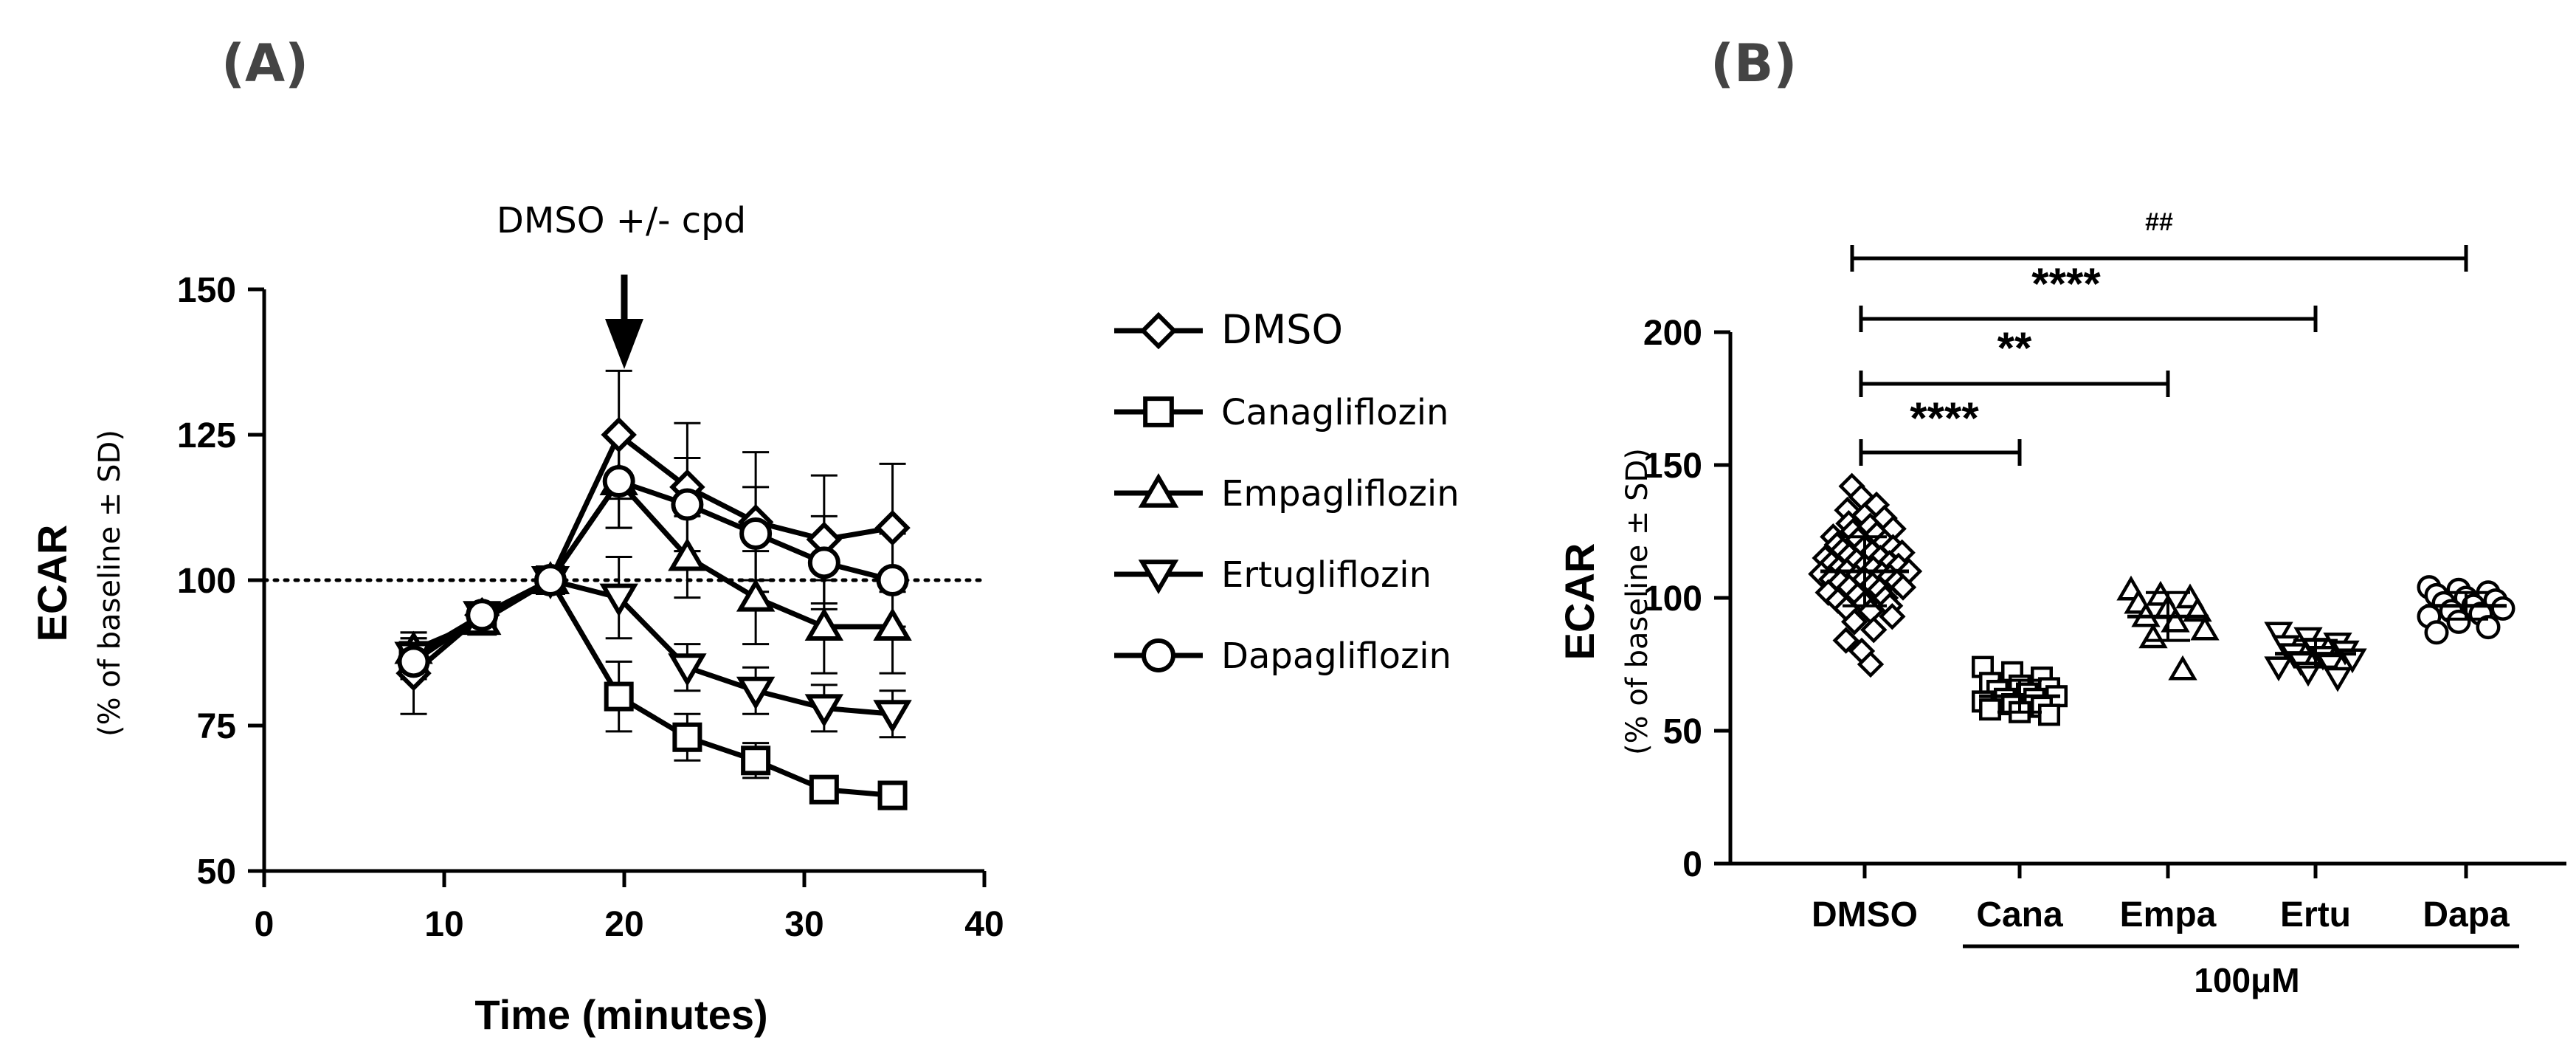  Describe the element at coordinates (984, 924) in the screenshot. I see `panel-a-x-tick-label: 40` at that location.